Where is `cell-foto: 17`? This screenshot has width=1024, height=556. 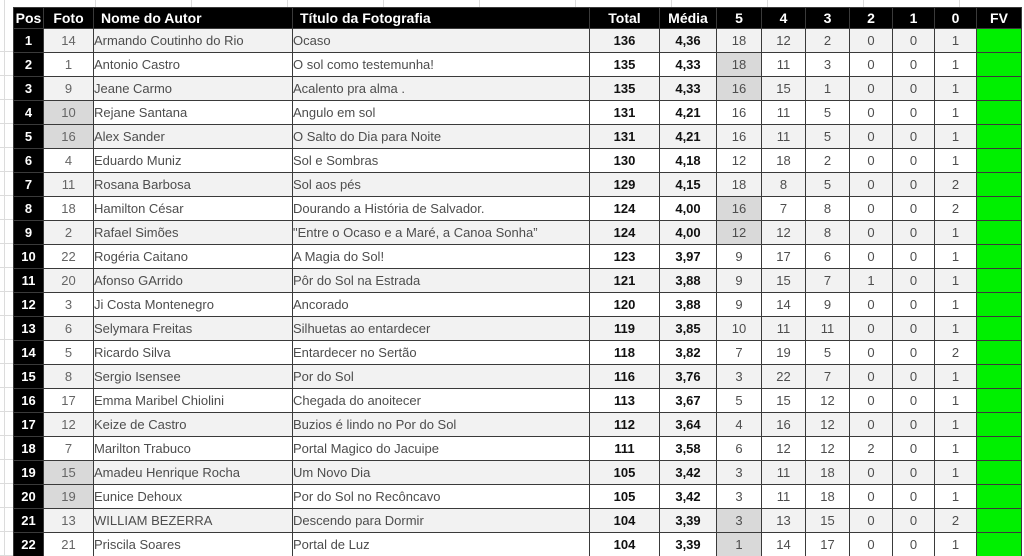 cell-foto: 17 is located at coordinates (68, 400).